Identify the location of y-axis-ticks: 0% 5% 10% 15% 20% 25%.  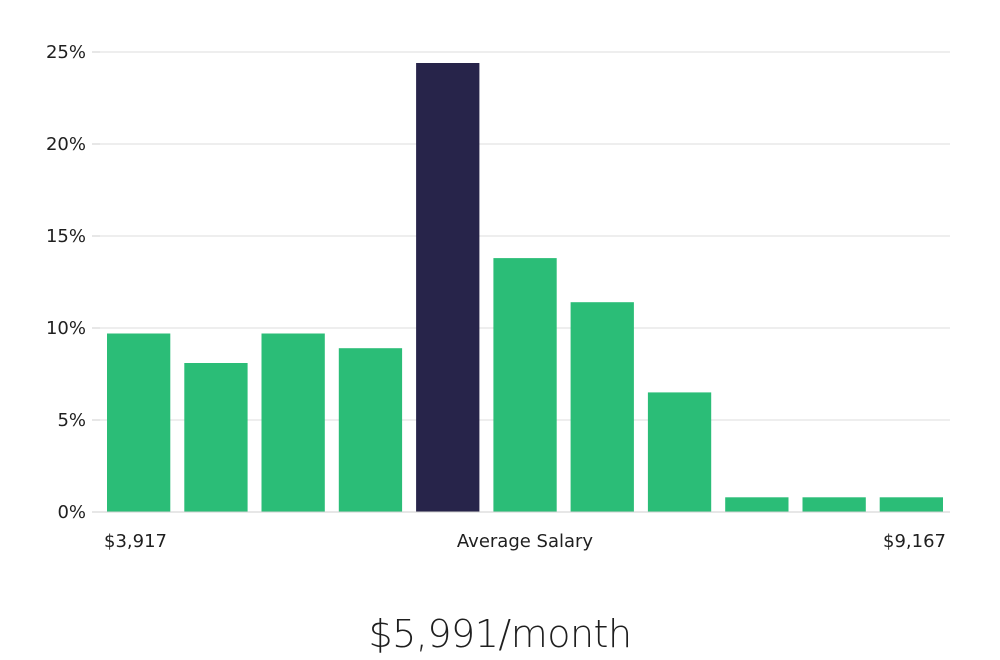
(73, 282).